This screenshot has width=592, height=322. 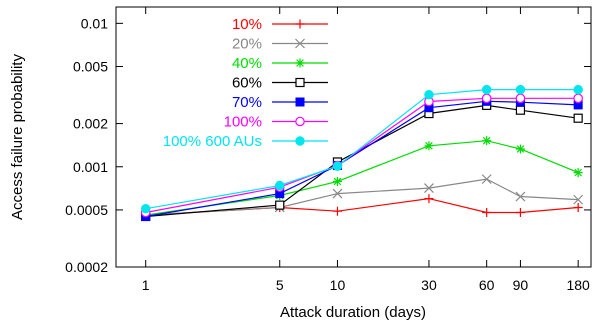 I want to click on legend-entry-1: 10%, so click(x=280, y=24).